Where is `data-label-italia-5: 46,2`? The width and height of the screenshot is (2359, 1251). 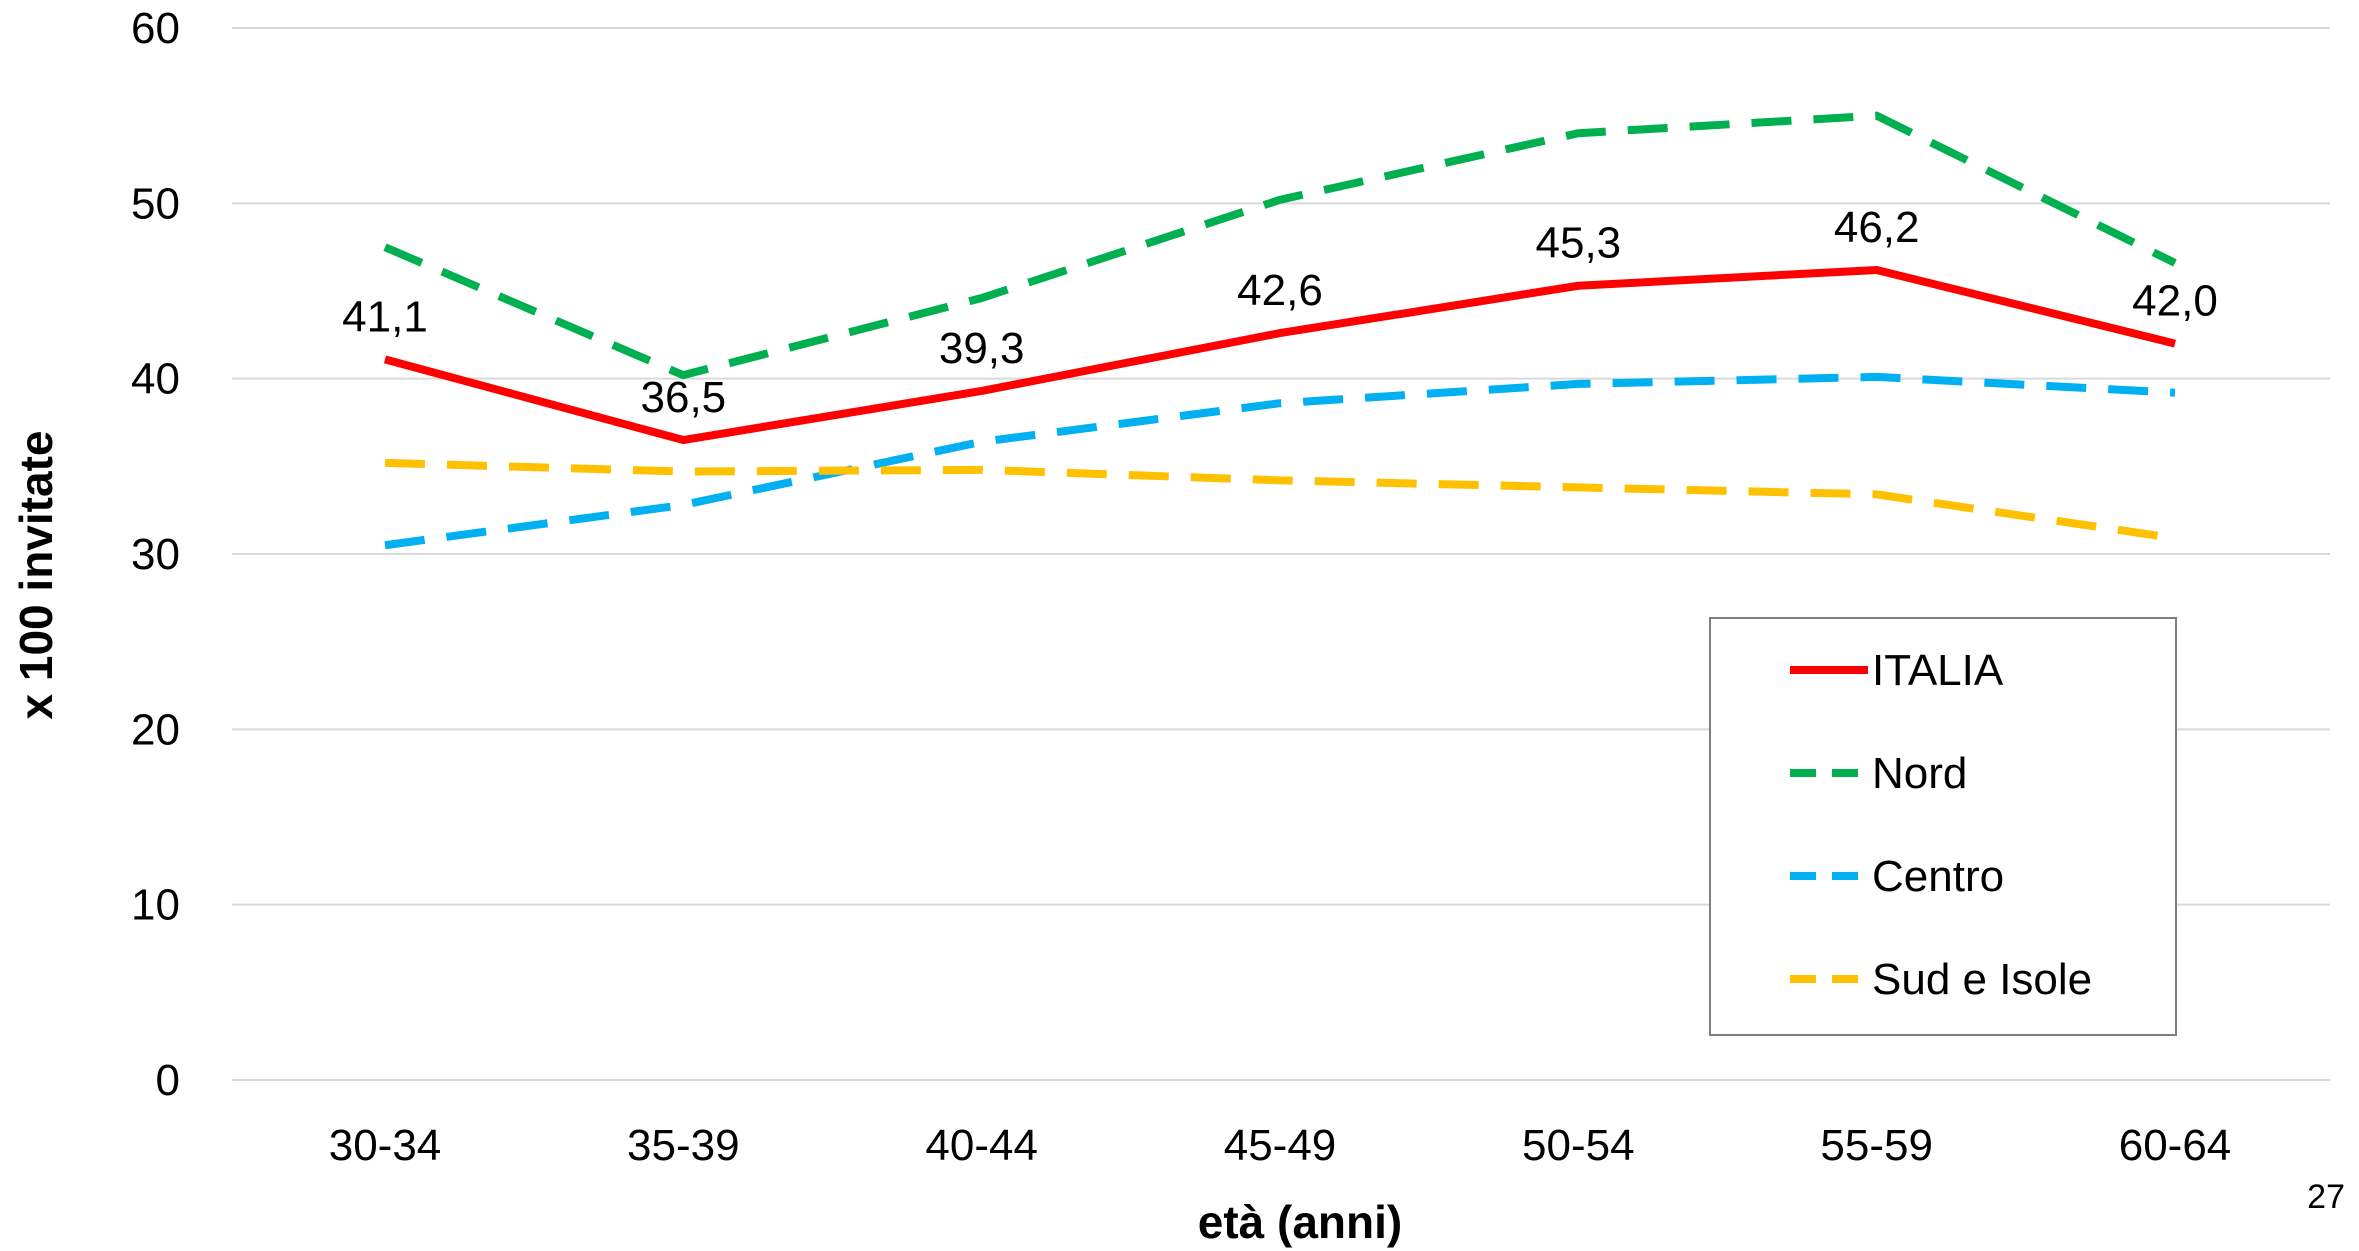 data-label-italia-5: 46,2 is located at coordinates (1877, 227).